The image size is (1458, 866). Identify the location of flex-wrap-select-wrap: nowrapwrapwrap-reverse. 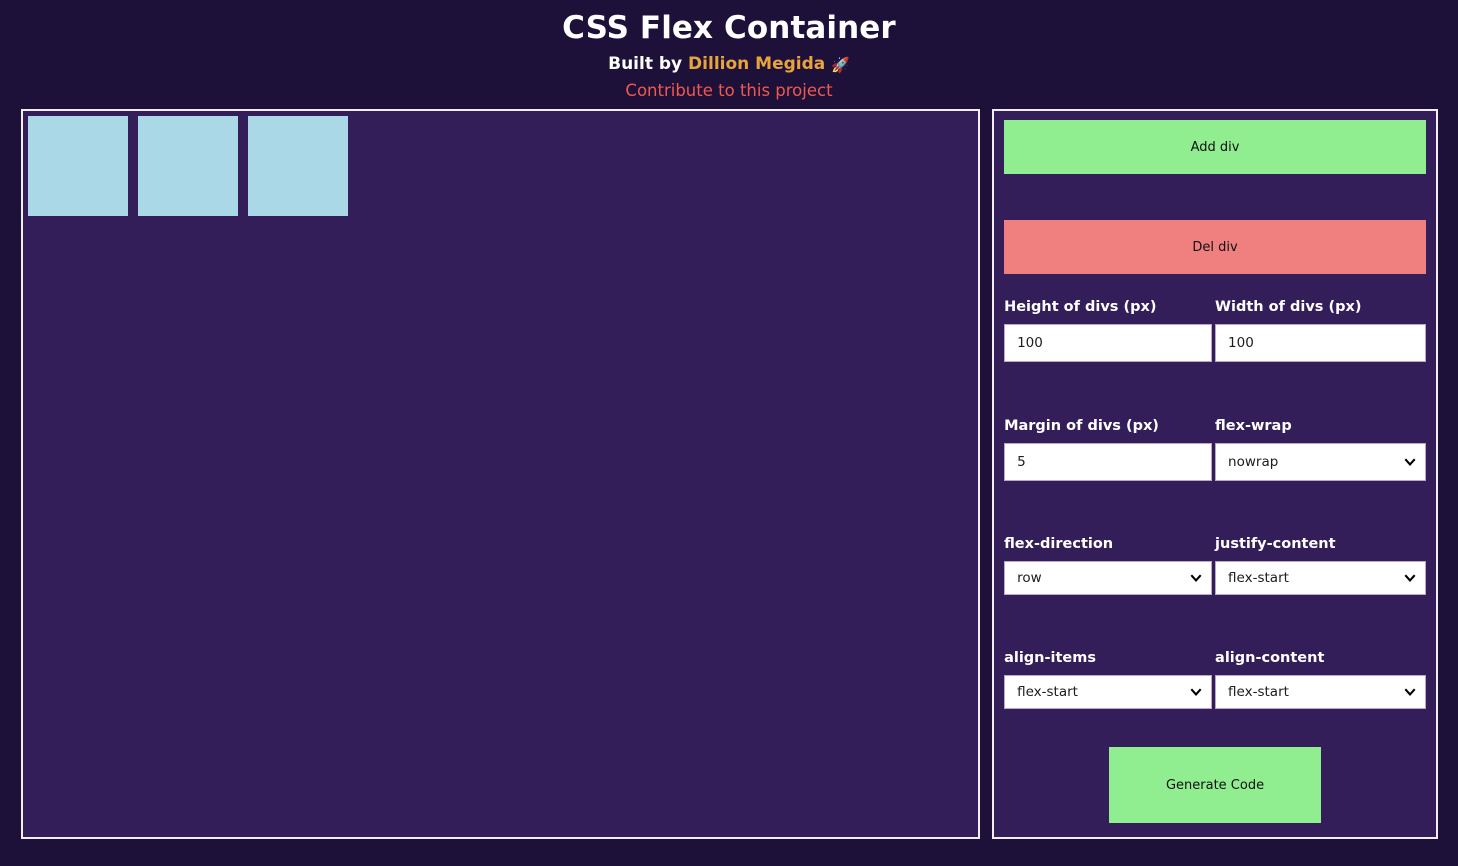
(1320, 462).